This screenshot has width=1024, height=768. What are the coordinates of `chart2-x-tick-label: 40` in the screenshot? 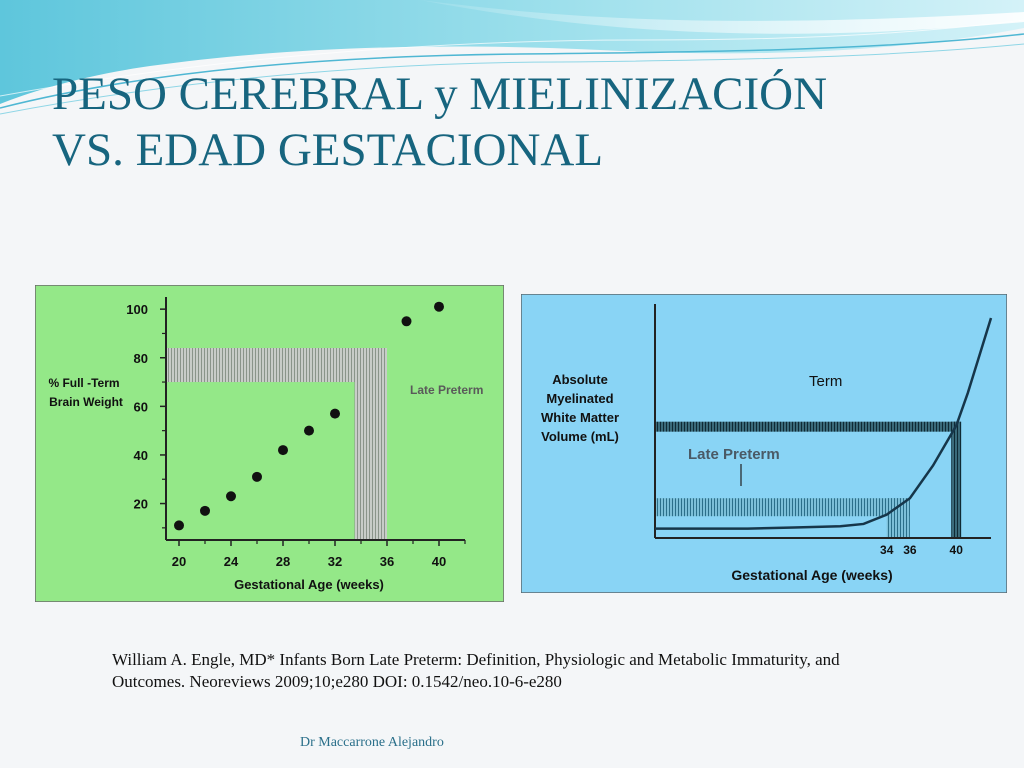 It's located at (957, 550).